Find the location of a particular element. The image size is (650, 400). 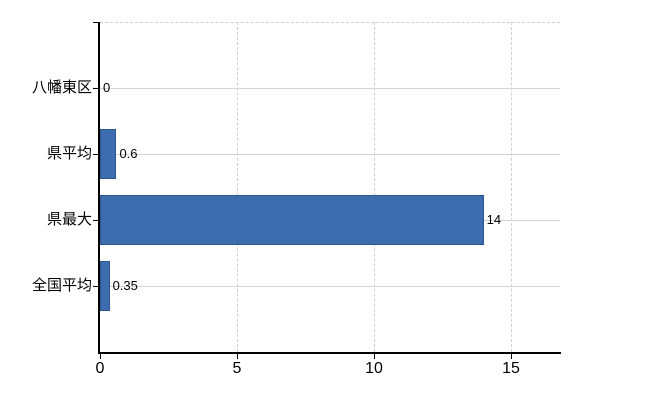

bar-value-label: 0 is located at coordinates (107, 87).